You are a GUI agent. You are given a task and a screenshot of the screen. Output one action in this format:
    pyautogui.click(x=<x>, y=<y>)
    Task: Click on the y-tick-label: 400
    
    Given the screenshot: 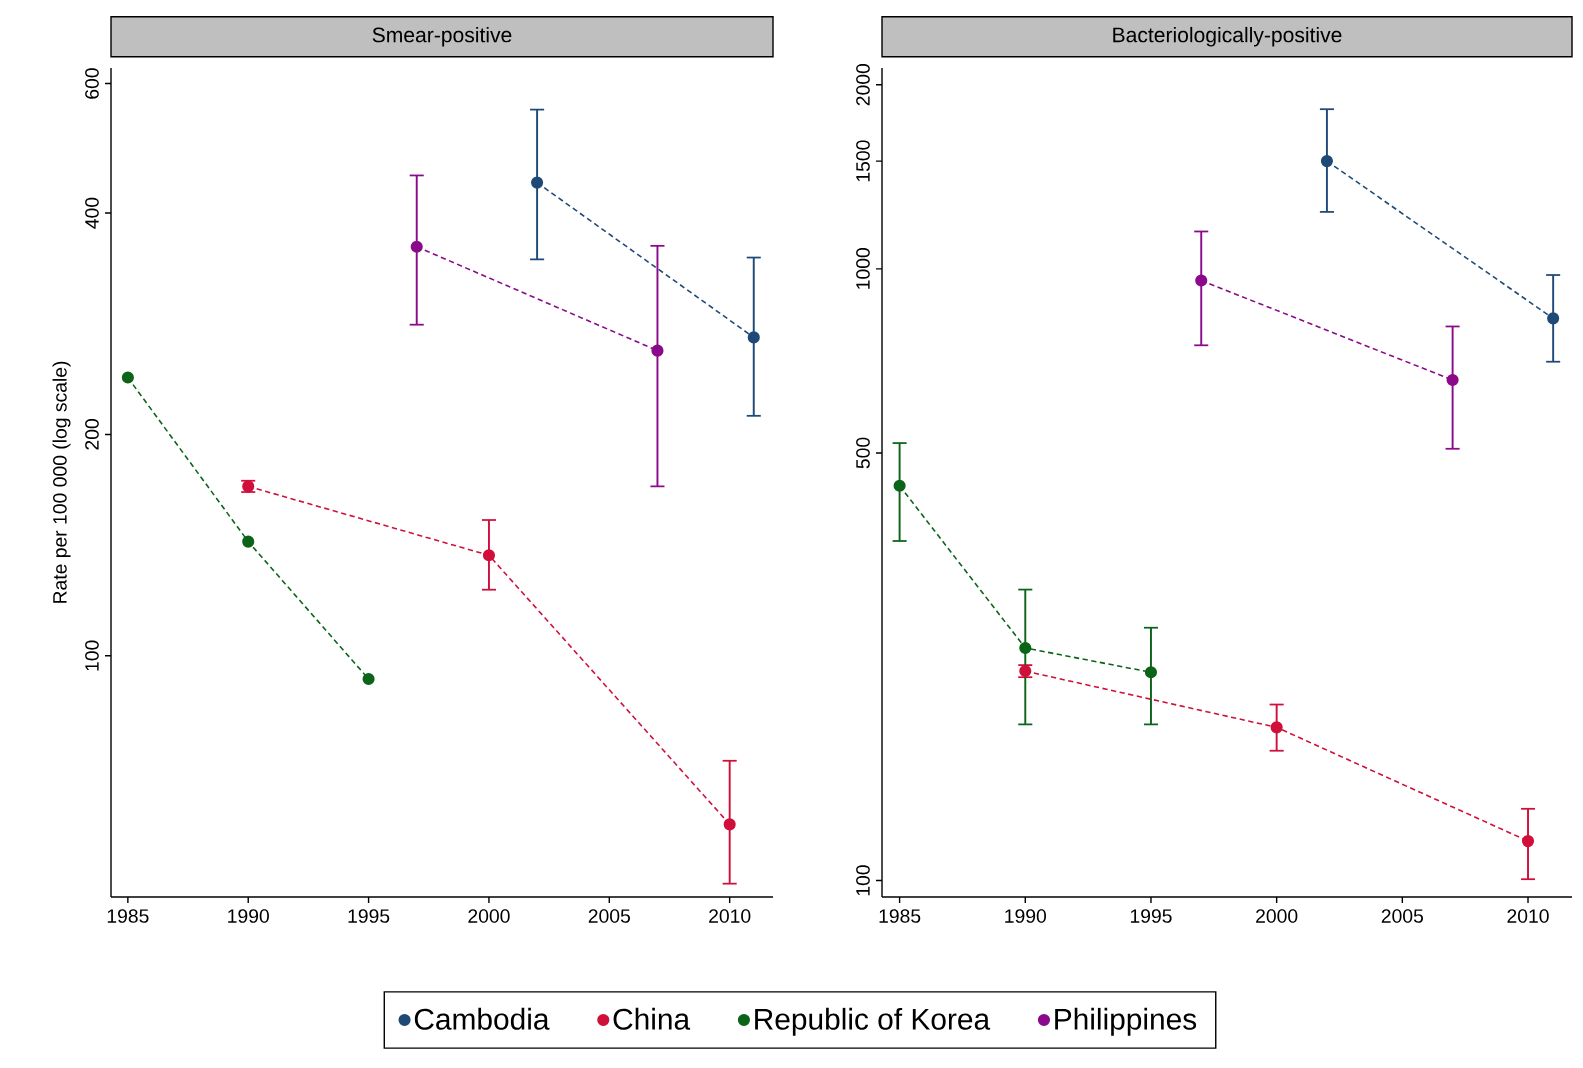 What is the action you would take?
    pyautogui.click(x=92, y=213)
    